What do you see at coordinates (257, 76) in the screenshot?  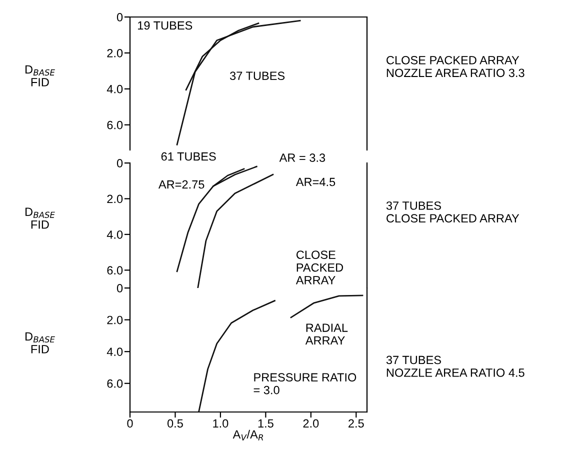 I see `annotation: 37 TUBES` at bounding box center [257, 76].